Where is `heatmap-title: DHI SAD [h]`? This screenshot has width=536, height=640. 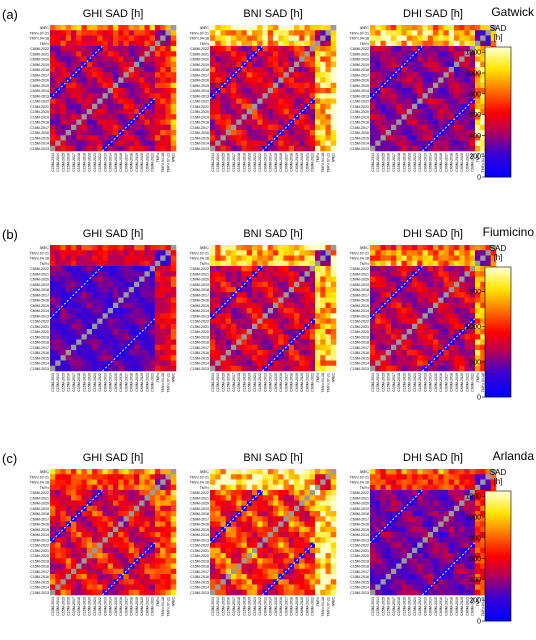 heatmap-title: DHI SAD [h] is located at coordinates (433, 14).